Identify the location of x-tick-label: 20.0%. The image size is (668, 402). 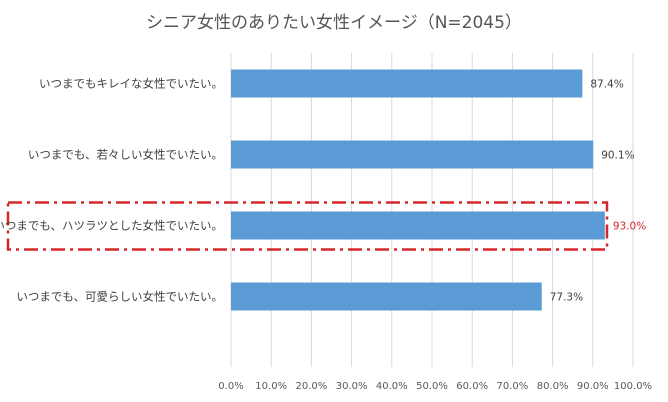
(312, 386).